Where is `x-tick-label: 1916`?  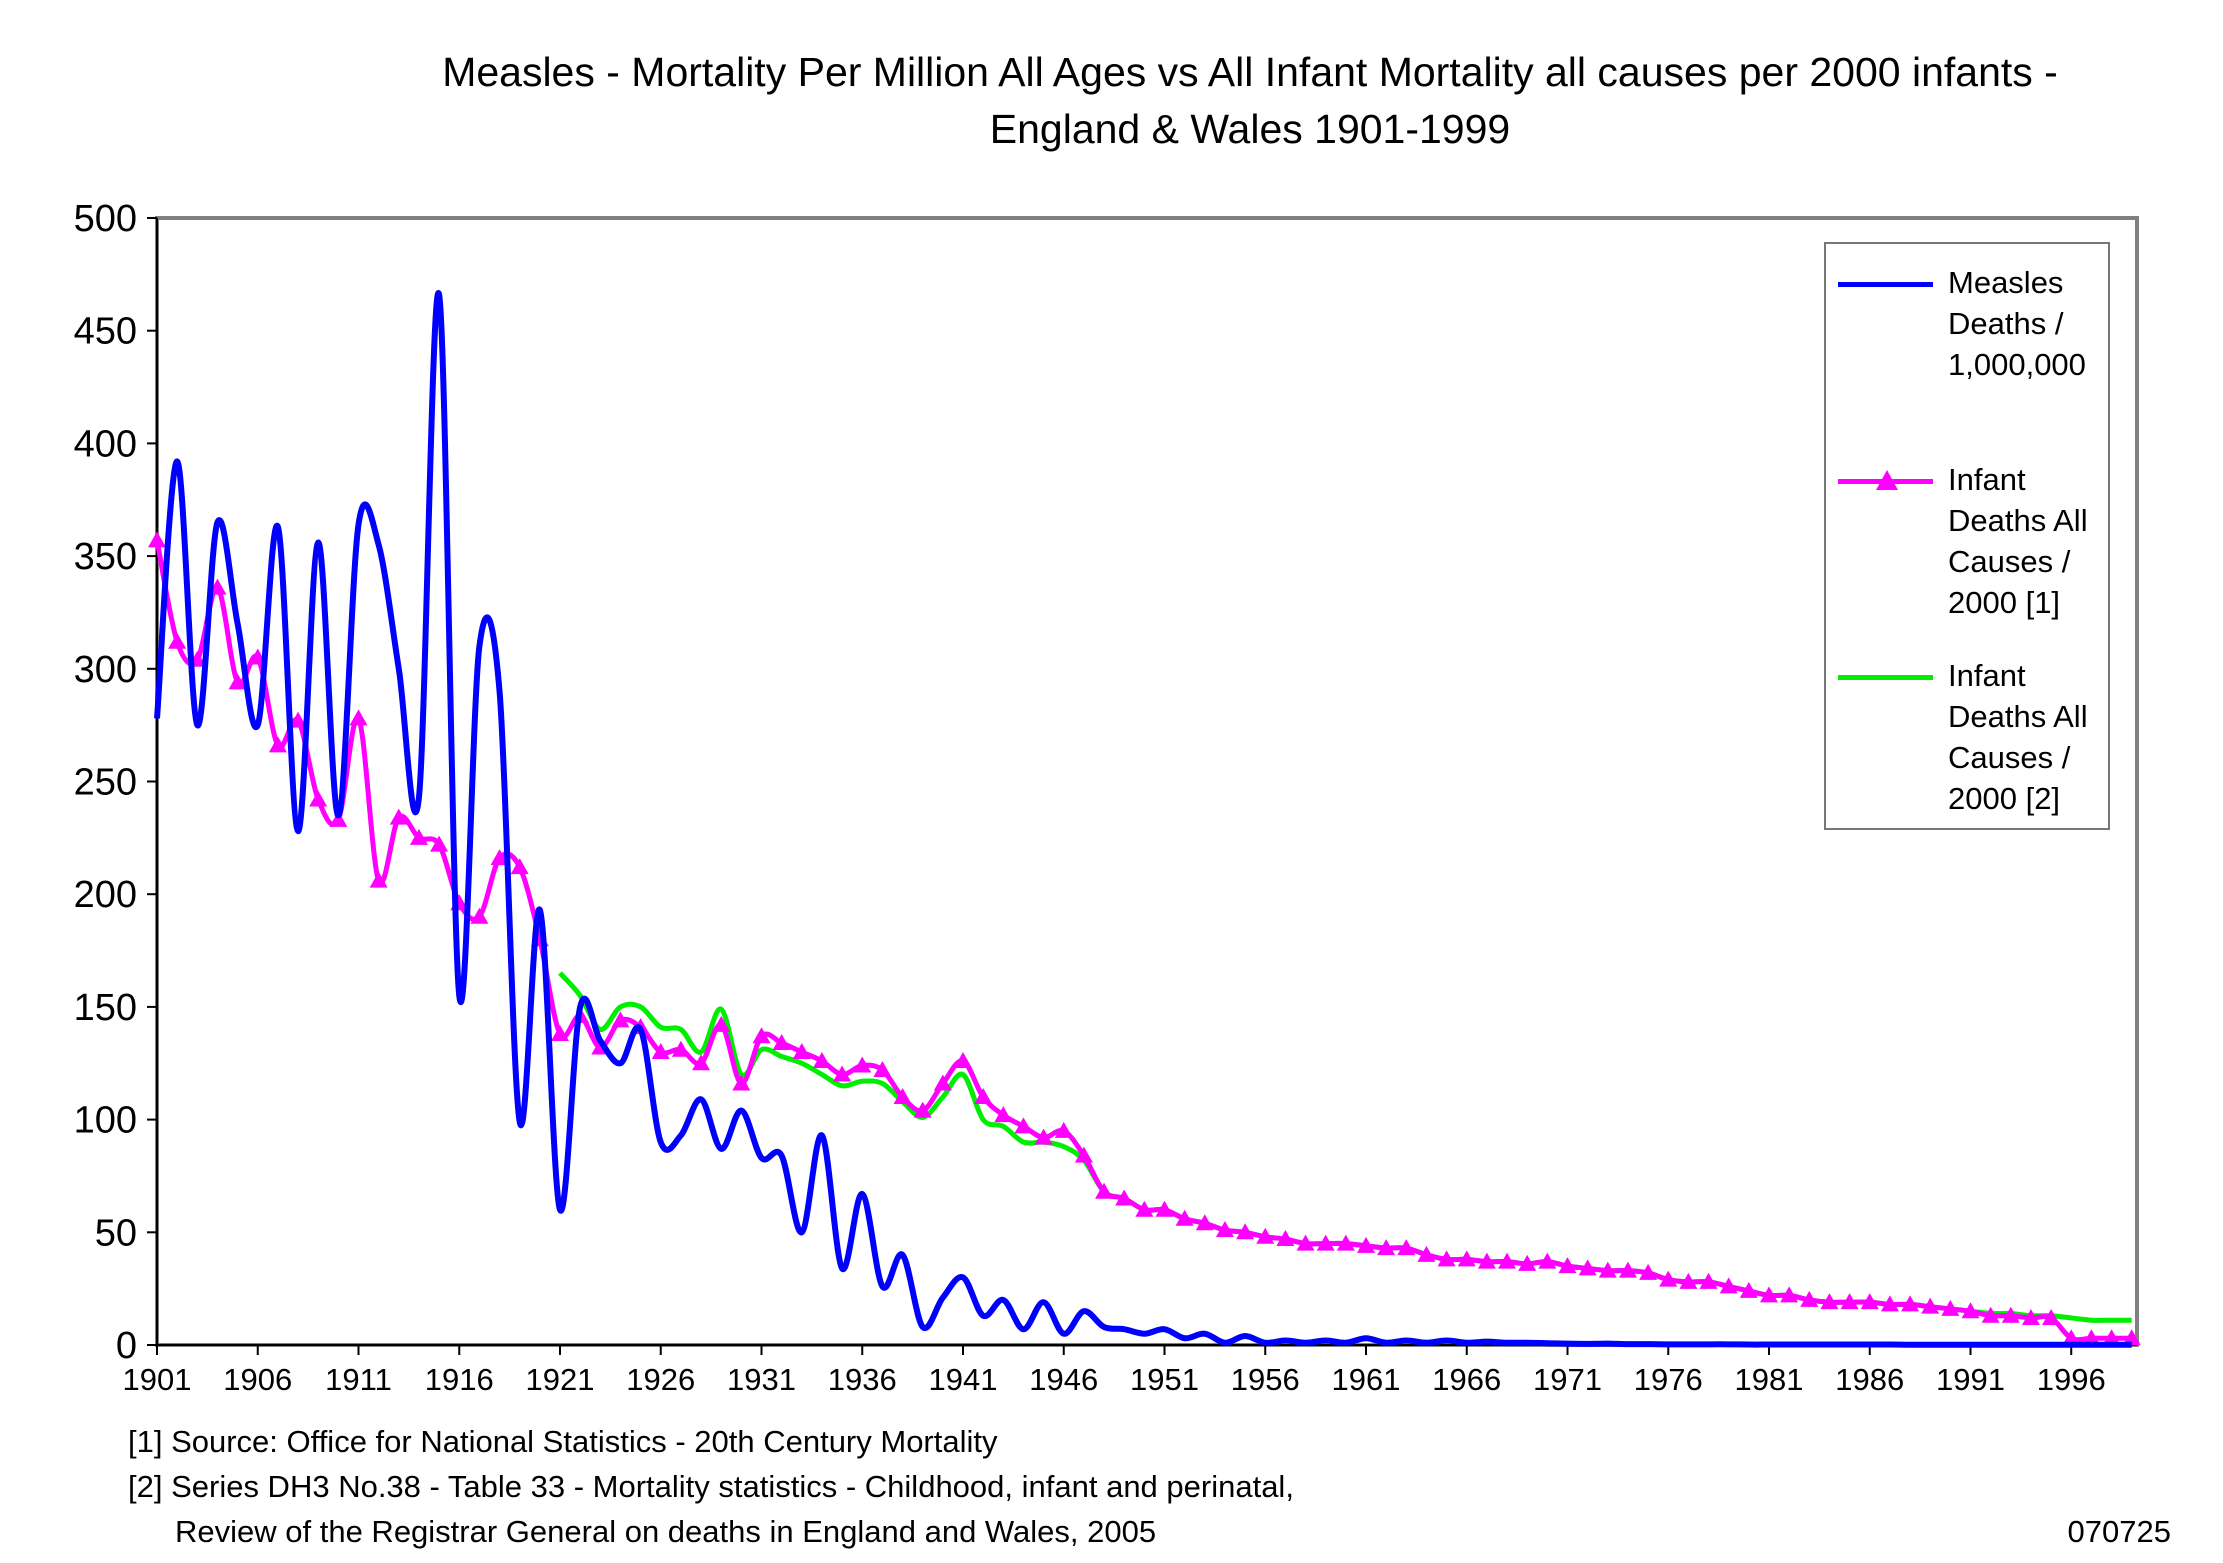 x-tick-label: 1916 is located at coordinates (459, 1379).